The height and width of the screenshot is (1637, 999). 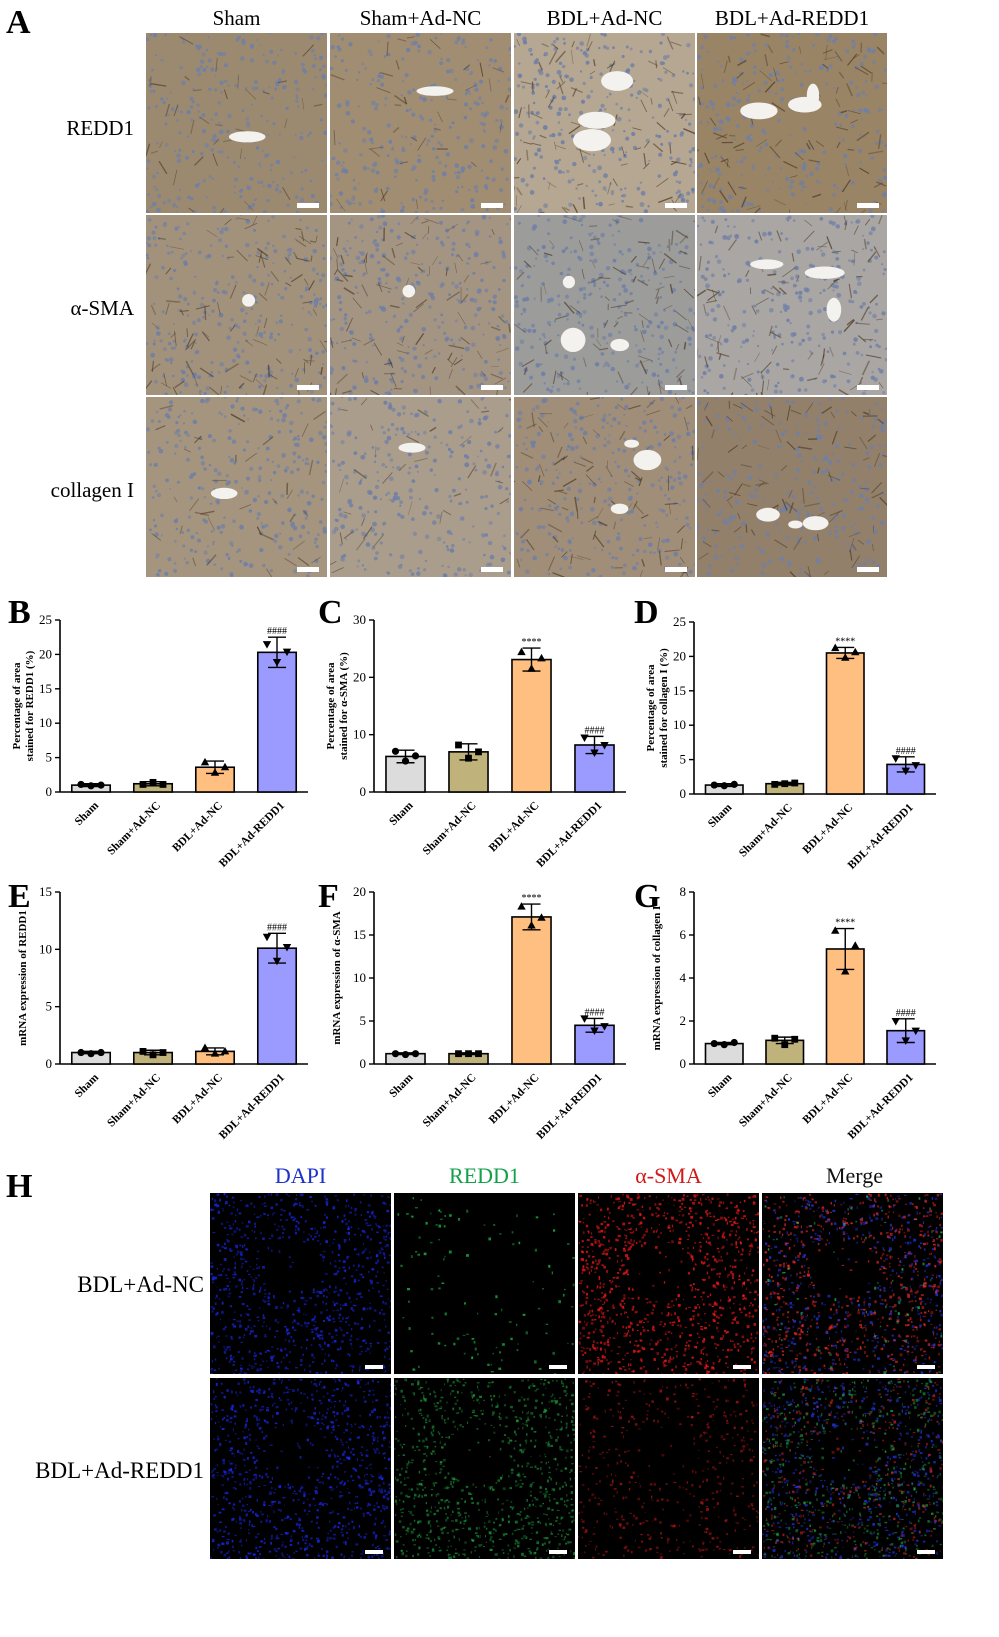 I want to click on panel-letter-b: B, so click(x=19, y=612).